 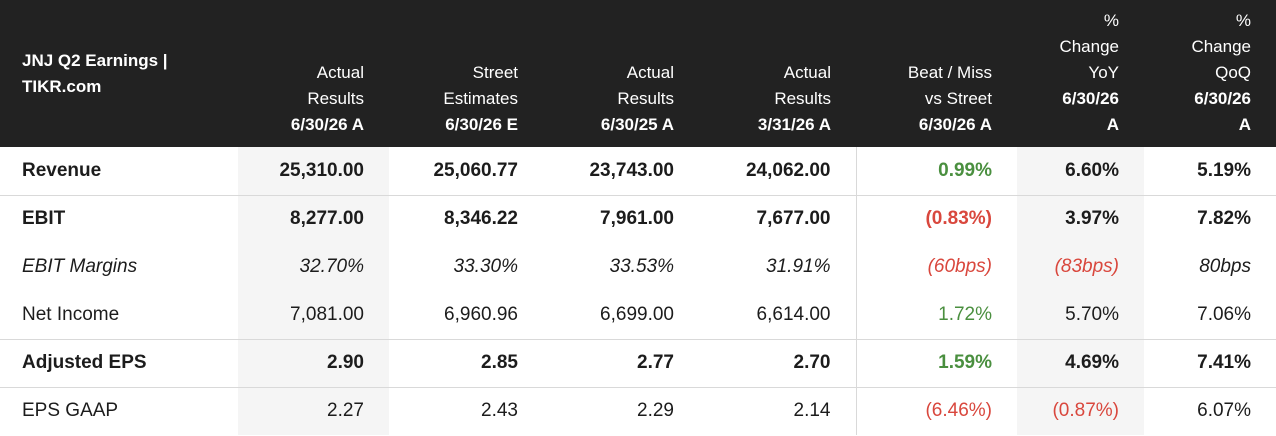 I want to click on cell-actual-q1-26: 7,677.00, so click(x=778, y=219).